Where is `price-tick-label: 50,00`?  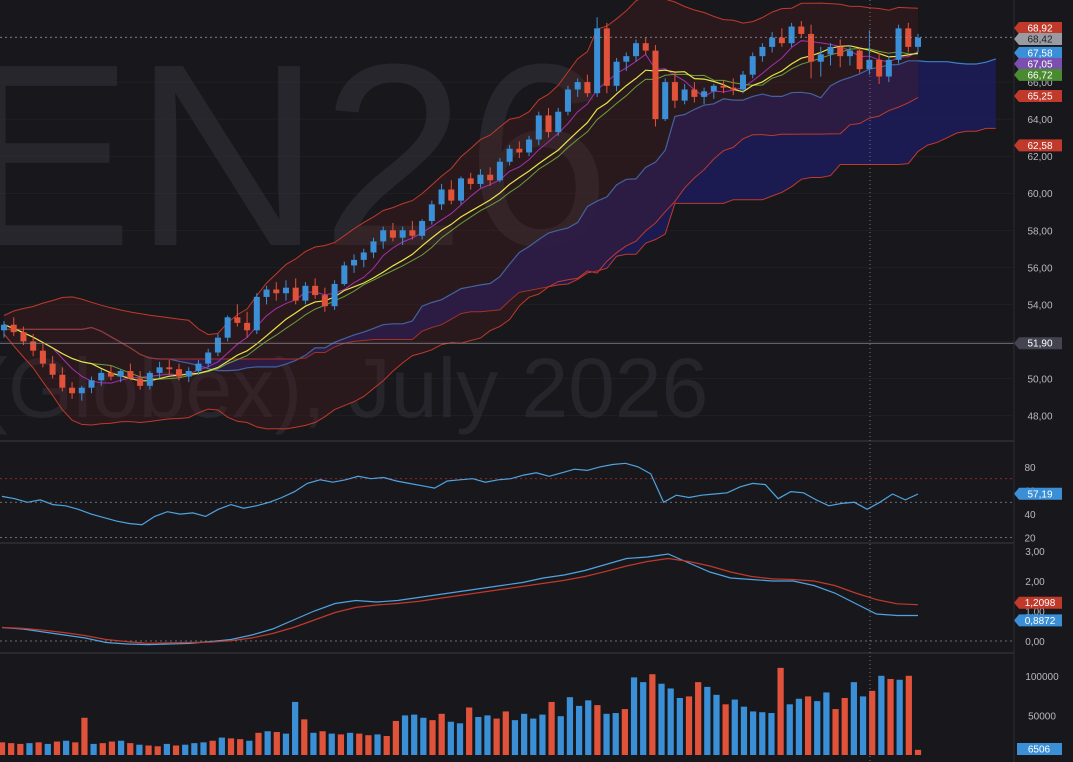
price-tick-label: 50,00 is located at coordinates (1039, 379).